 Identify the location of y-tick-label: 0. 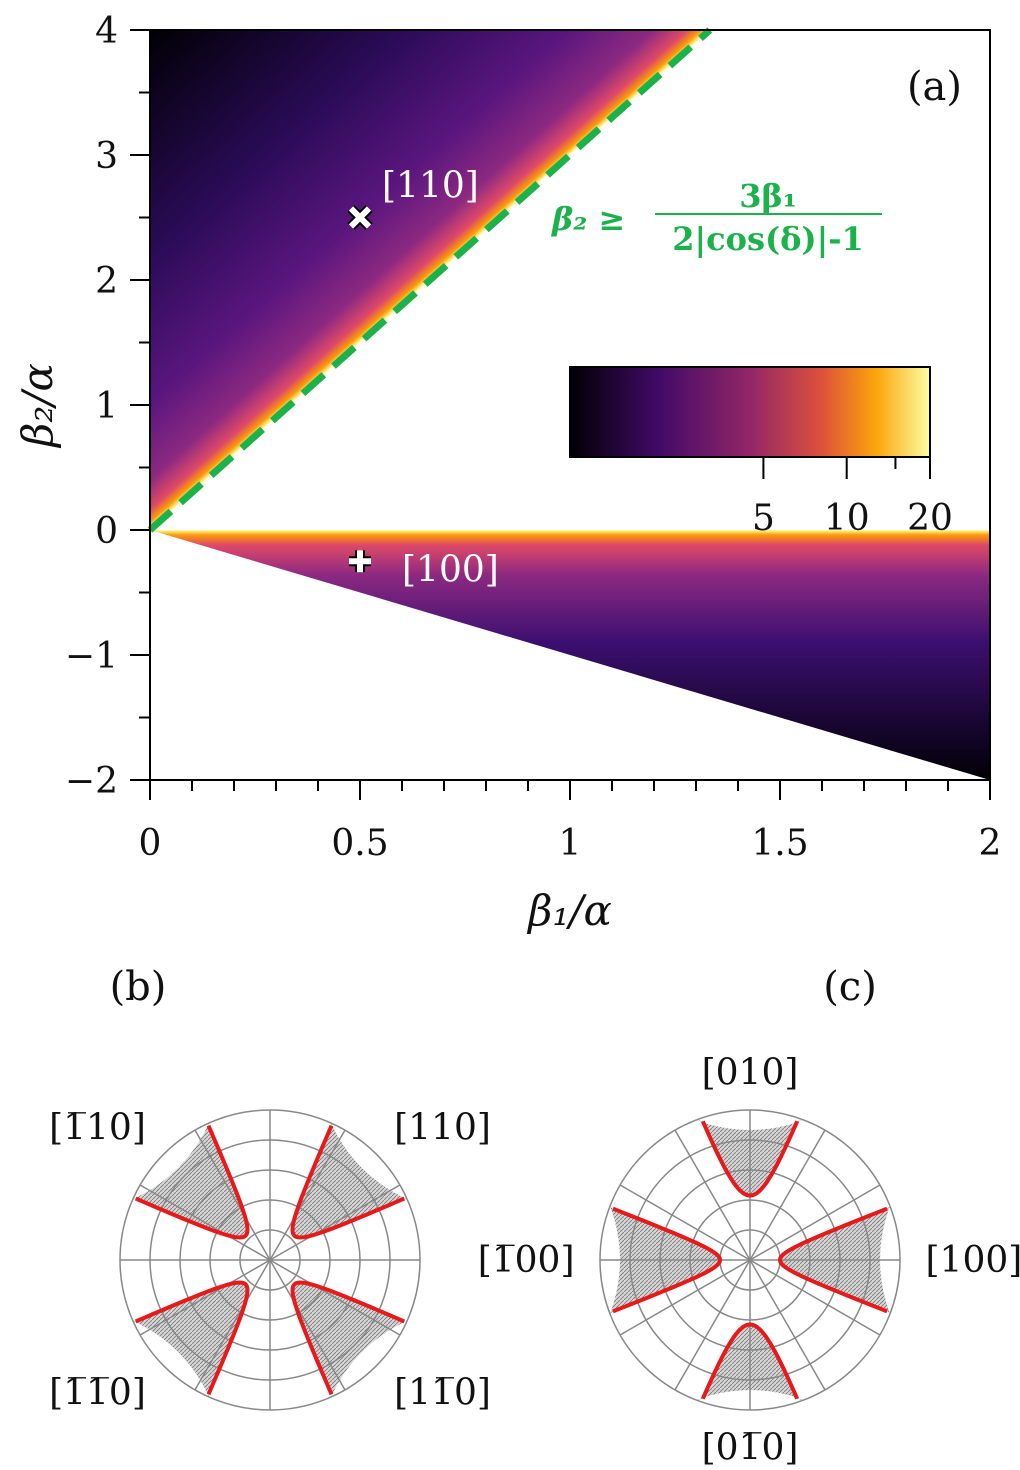
(106, 531).